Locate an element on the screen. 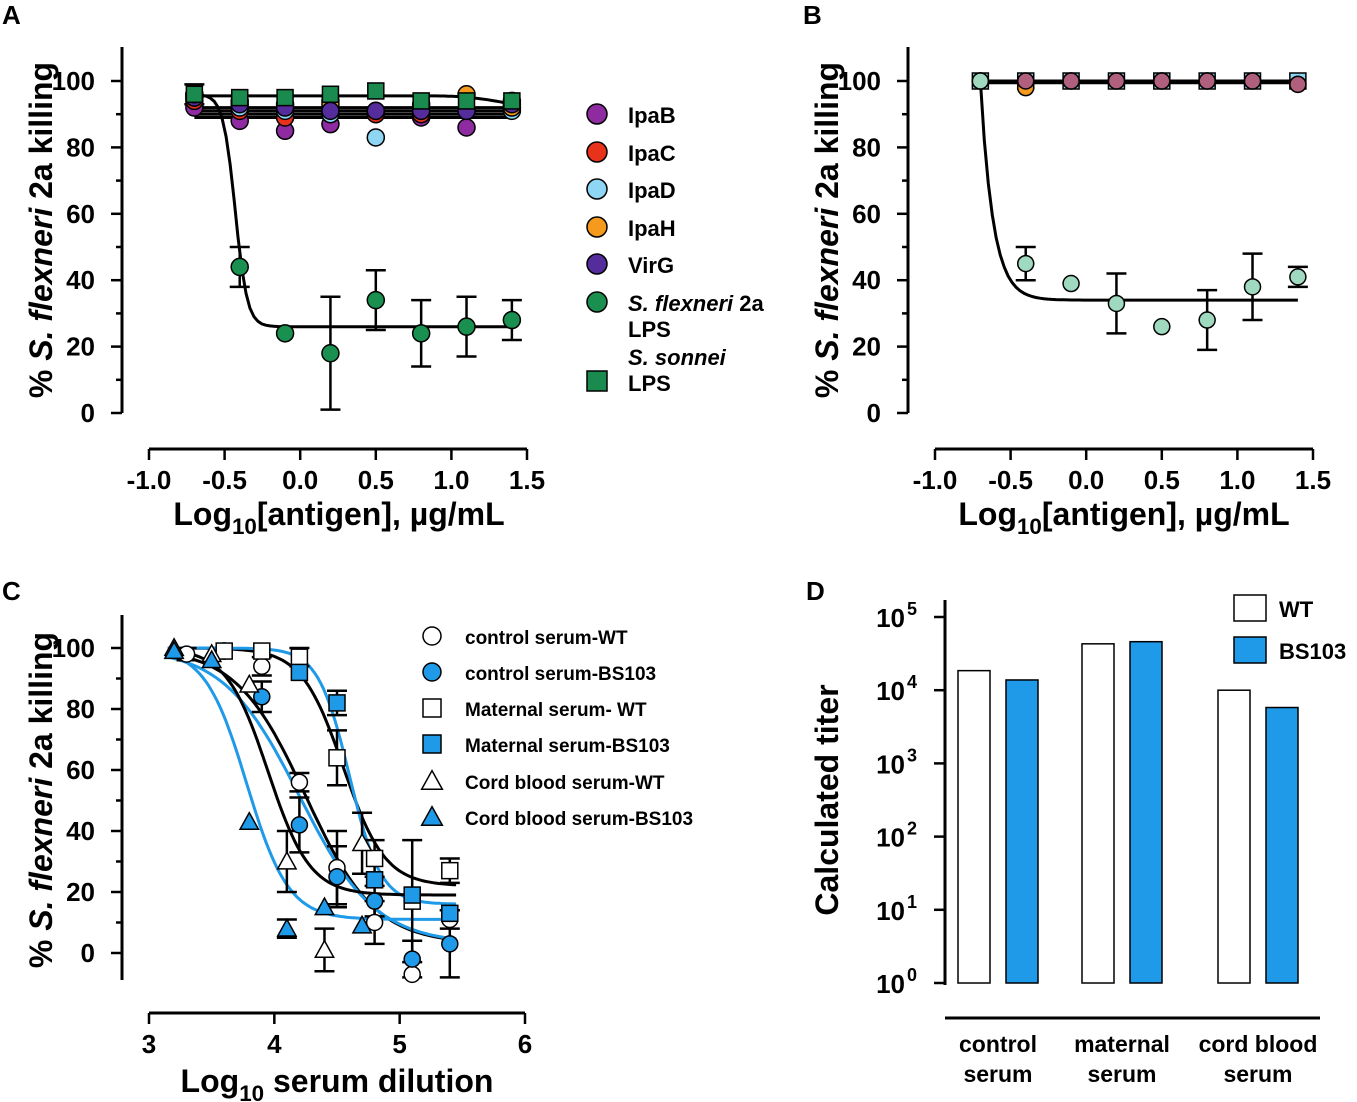 This screenshot has height=1102, width=1357. c-legend-label: Maternal serum- WT is located at coordinates (556, 710).